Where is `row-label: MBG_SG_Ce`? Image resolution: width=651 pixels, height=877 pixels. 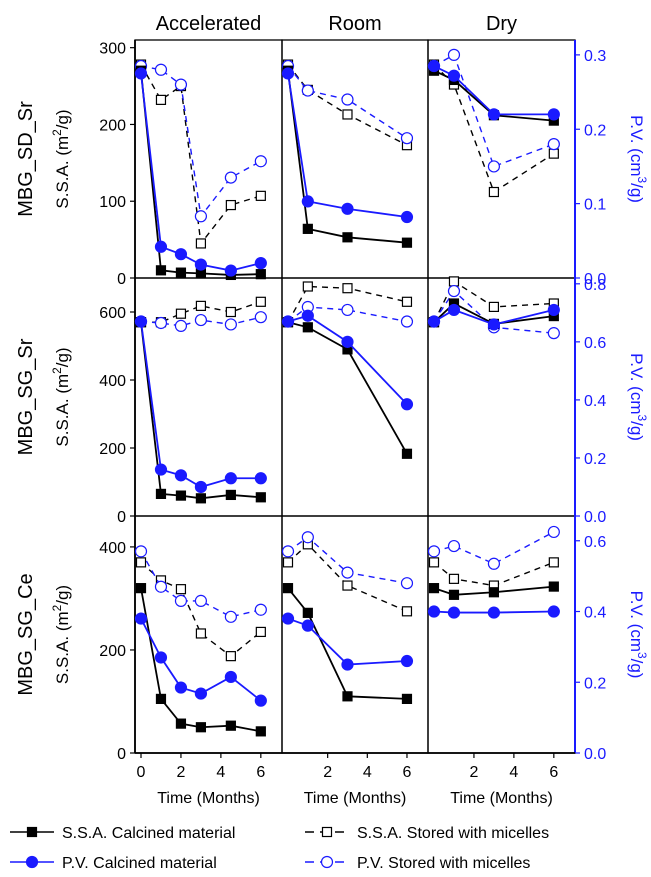 row-label: MBG_SG_Ce is located at coordinates (26, 634).